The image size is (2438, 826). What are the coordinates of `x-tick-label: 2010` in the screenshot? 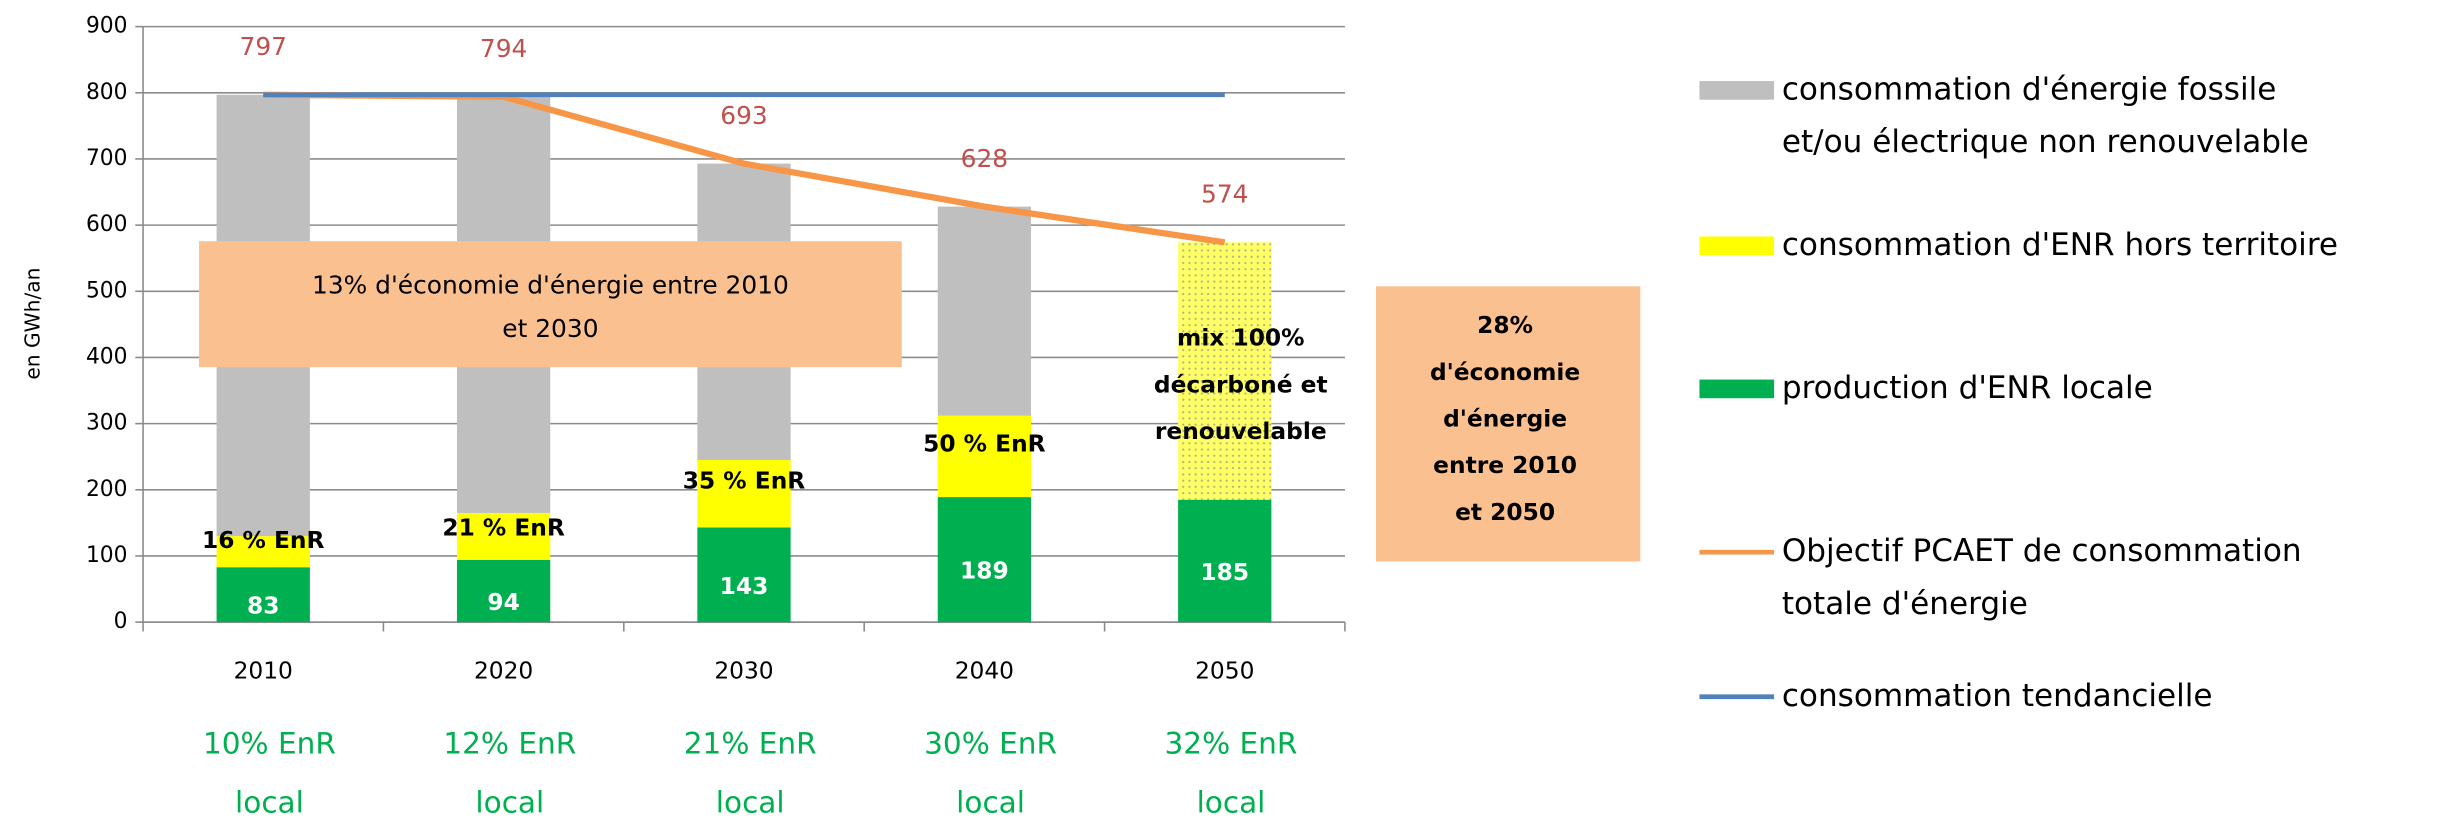 It's located at (263, 670).